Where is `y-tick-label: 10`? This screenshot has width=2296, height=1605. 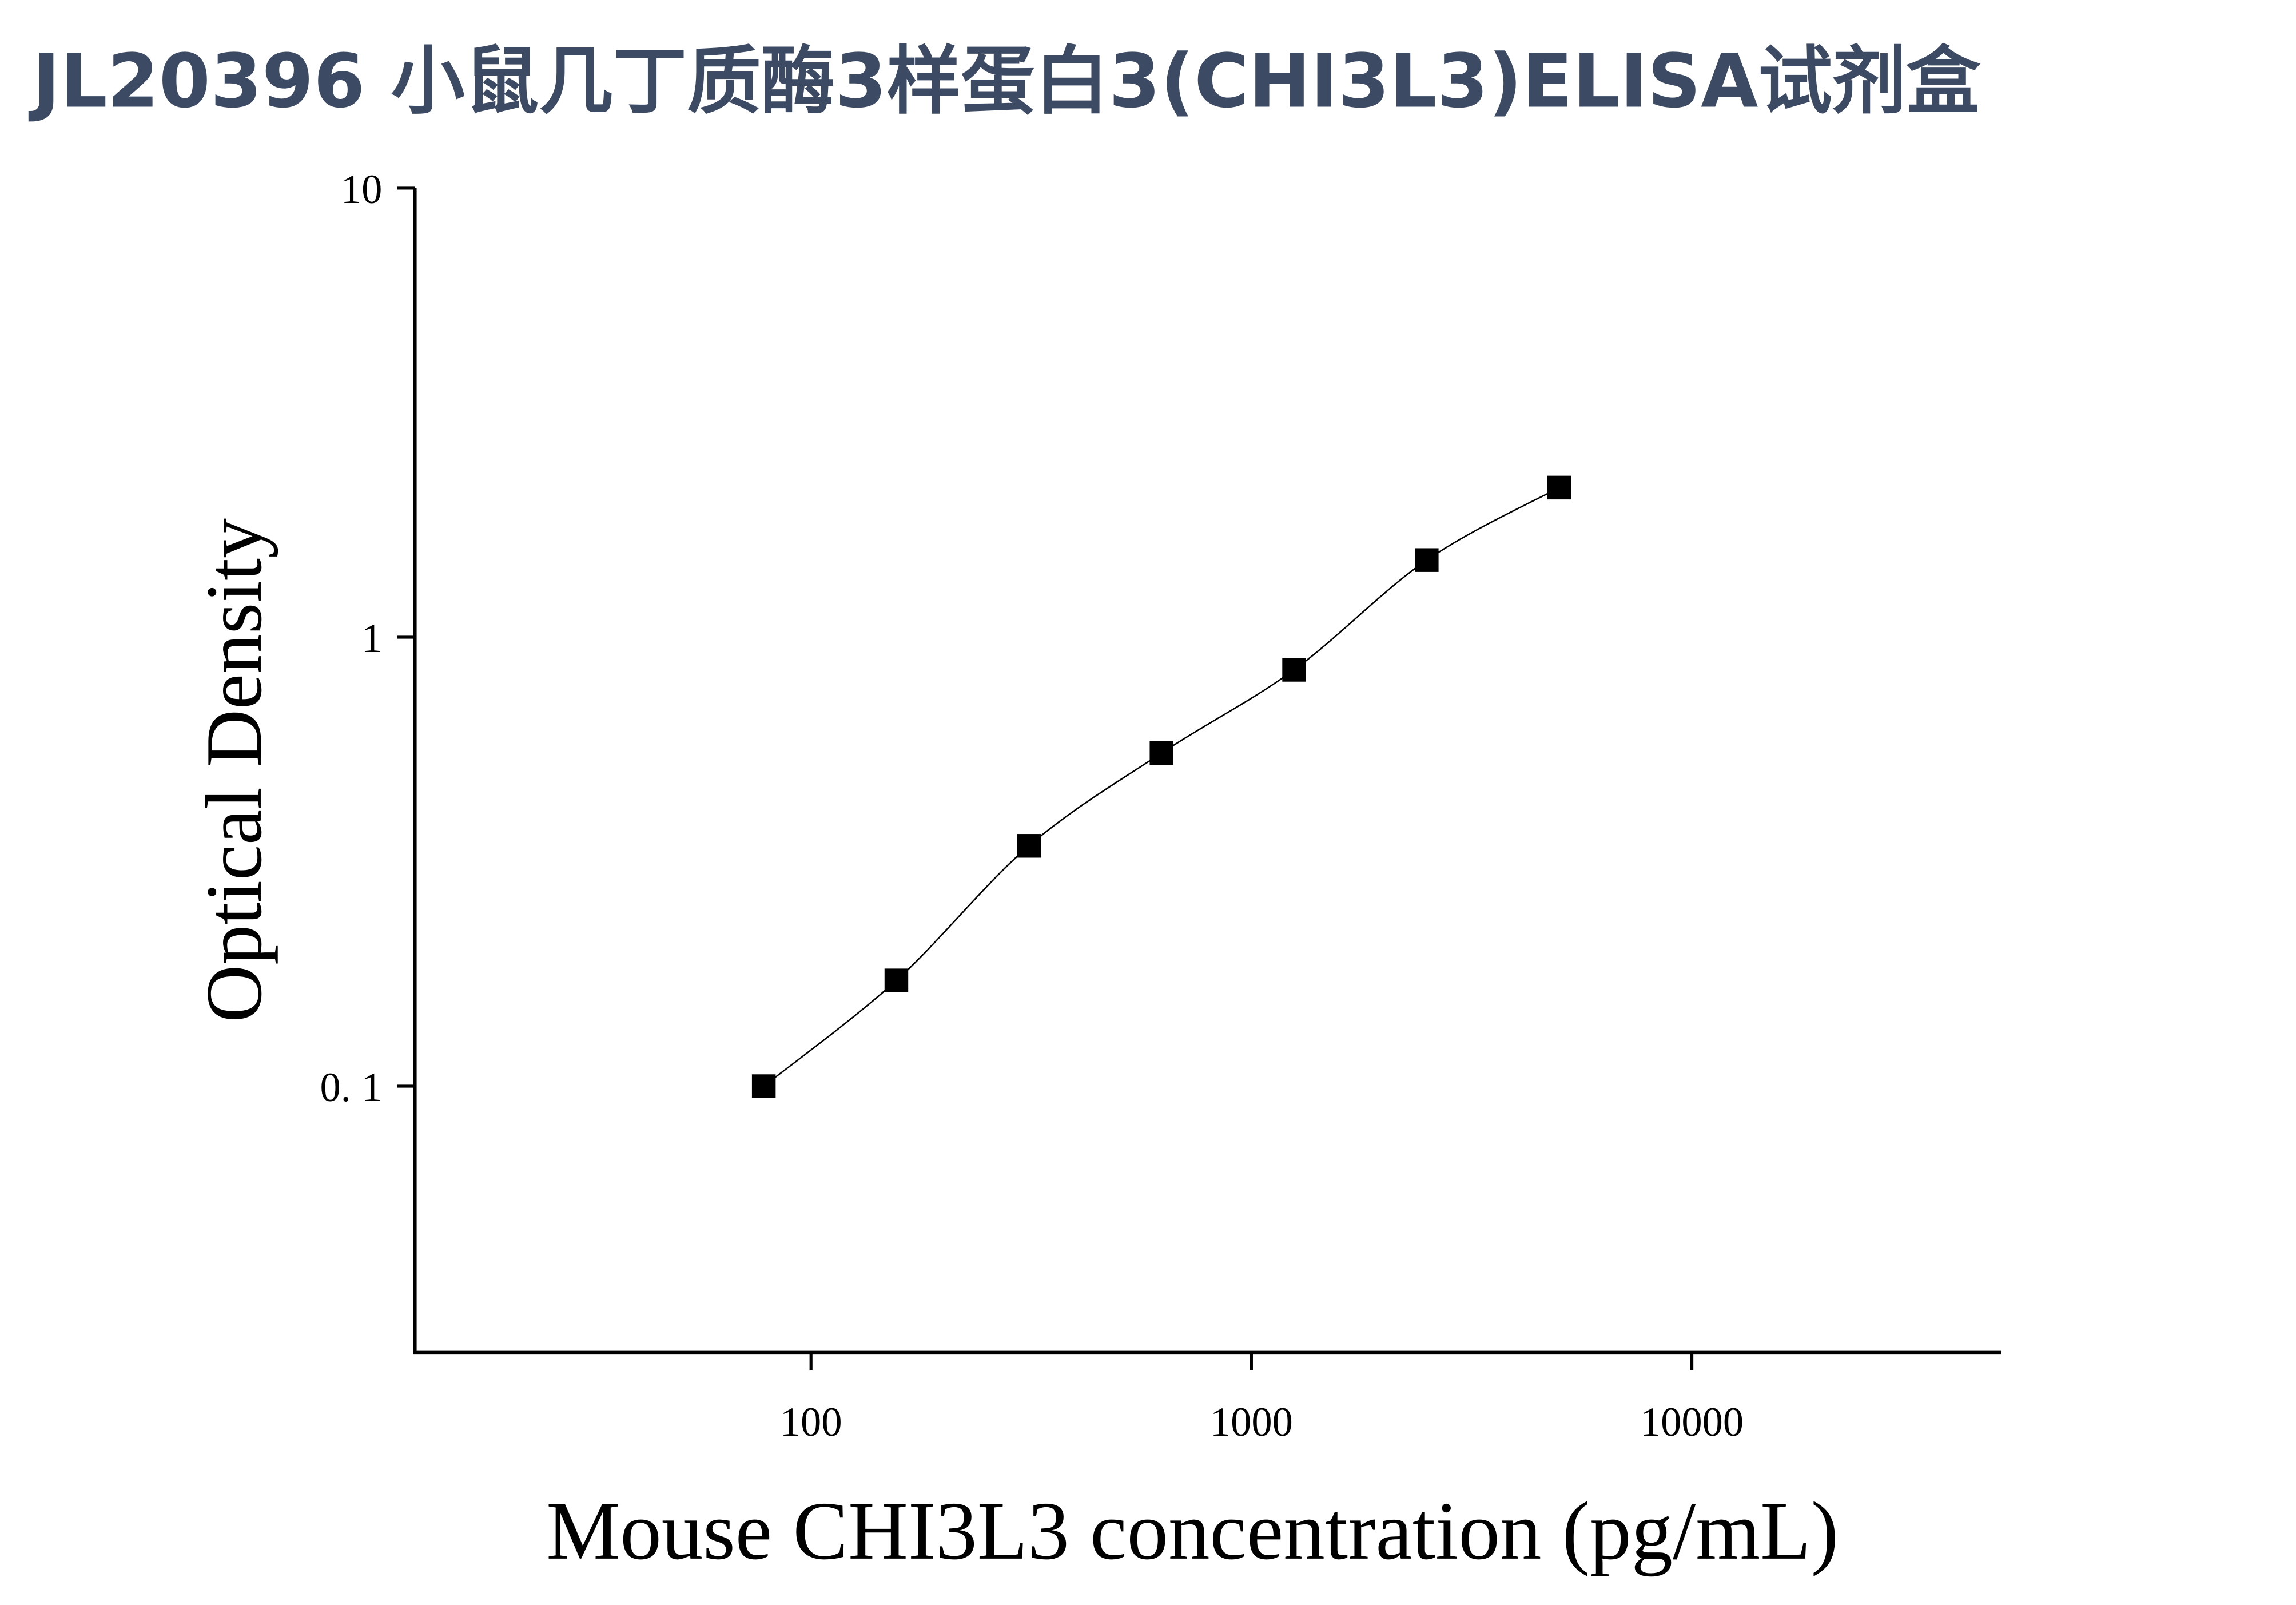 y-tick-label: 10 is located at coordinates (362, 189).